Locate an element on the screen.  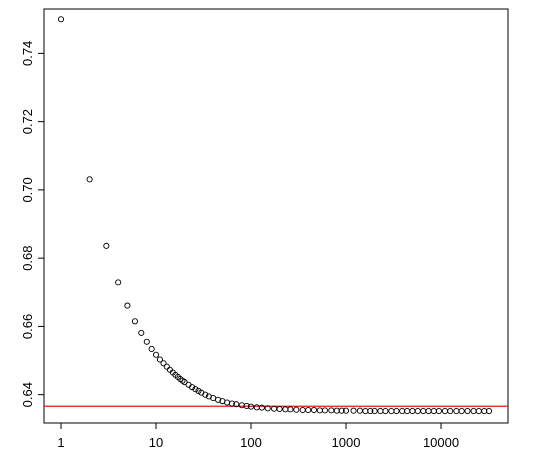
y-tick-label: 0.64 is located at coordinates (27, 394).